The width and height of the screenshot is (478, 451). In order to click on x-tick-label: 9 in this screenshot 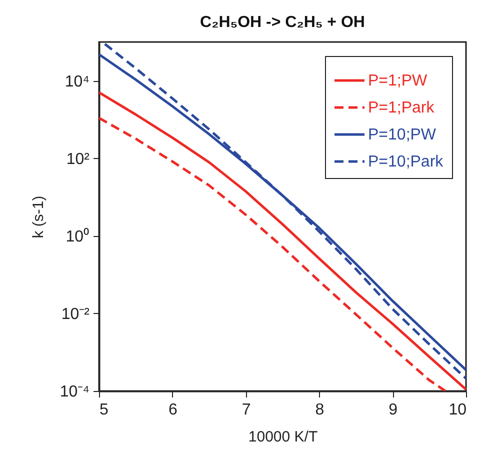, I will do `click(393, 410)`.